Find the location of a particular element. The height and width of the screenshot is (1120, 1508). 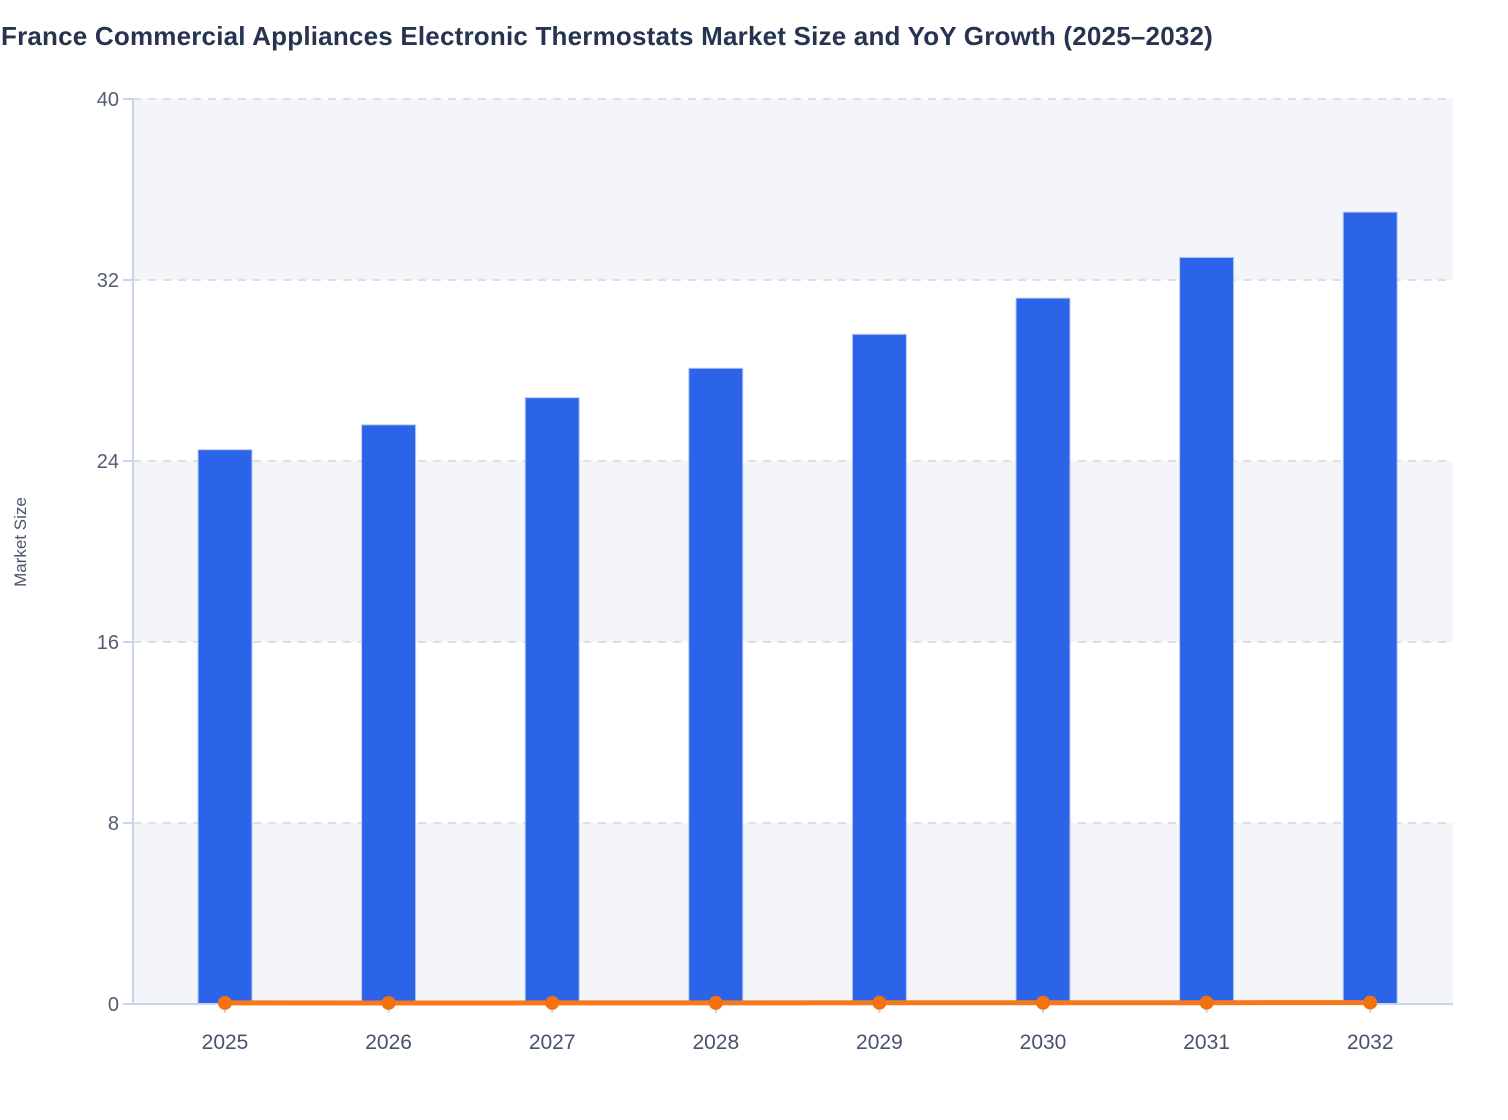

y-tick-label: 32 is located at coordinates (108, 281).